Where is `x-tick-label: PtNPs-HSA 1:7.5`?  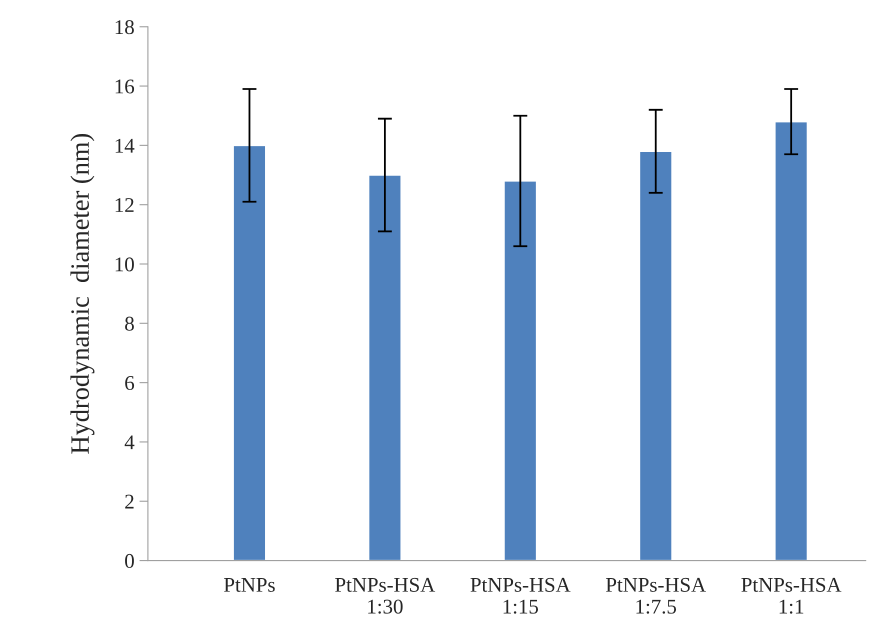 x-tick-label: PtNPs-HSA 1:7.5 is located at coordinates (656, 596).